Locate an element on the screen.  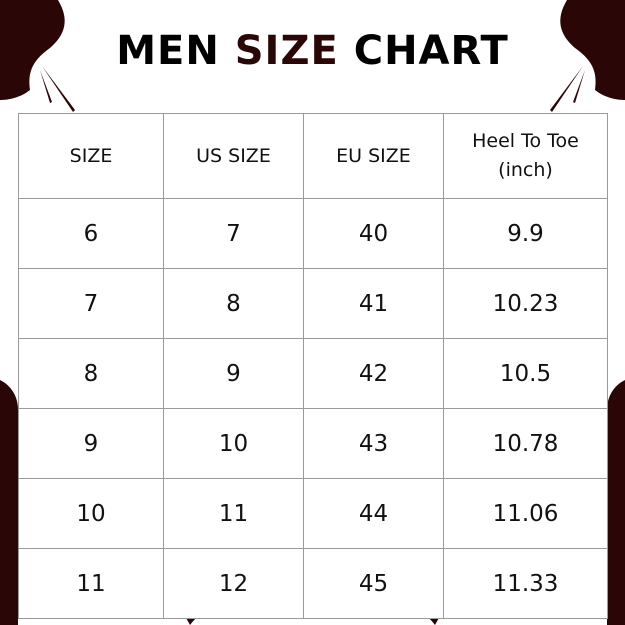
cell-us-size: 10 is located at coordinates (233, 443).